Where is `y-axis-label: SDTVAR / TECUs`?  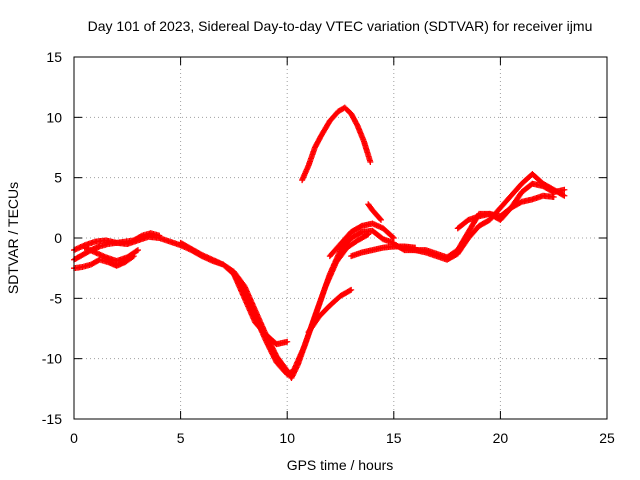 y-axis-label: SDTVAR / TECUs is located at coordinates (13, 238).